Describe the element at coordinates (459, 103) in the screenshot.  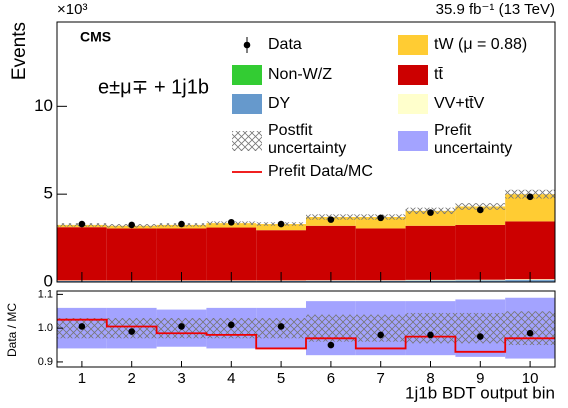
I see `legend-label: VV+tt̄V` at that location.